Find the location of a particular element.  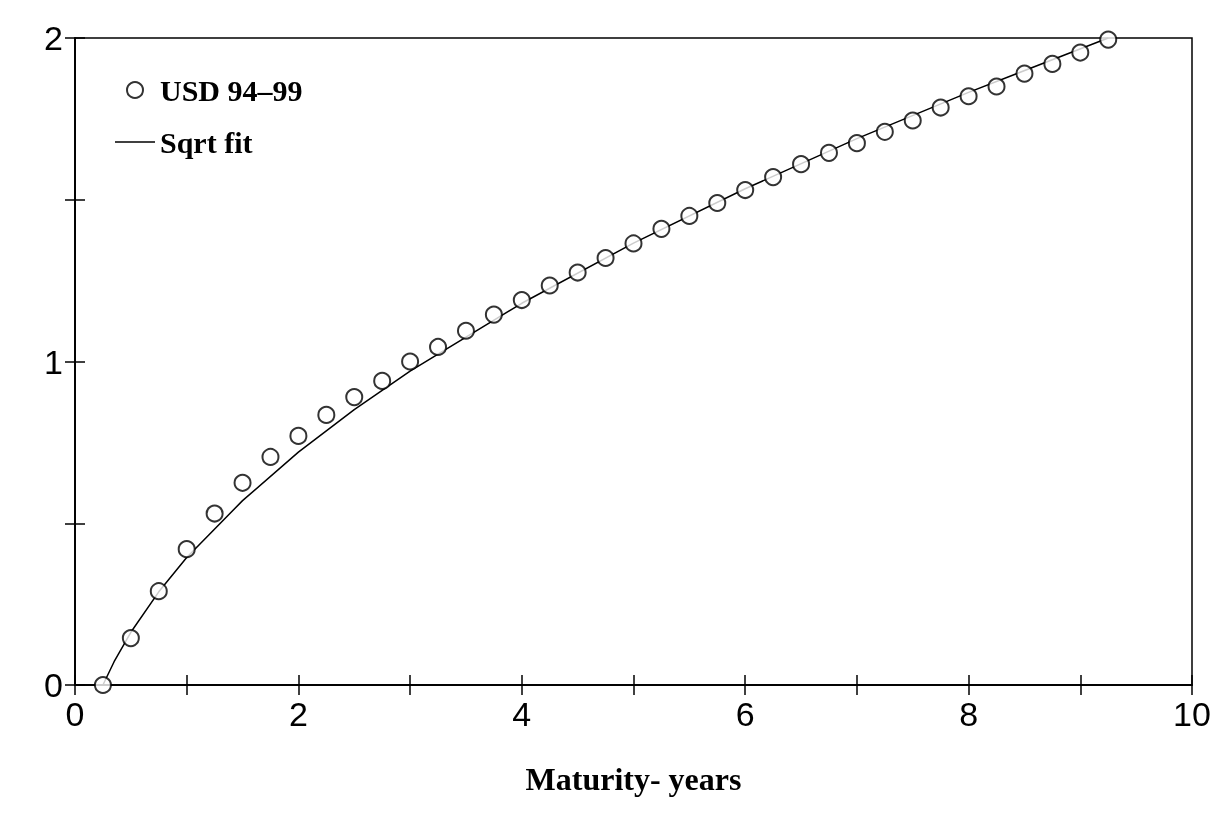

x-tick-label: 6 is located at coordinates (745, 714).